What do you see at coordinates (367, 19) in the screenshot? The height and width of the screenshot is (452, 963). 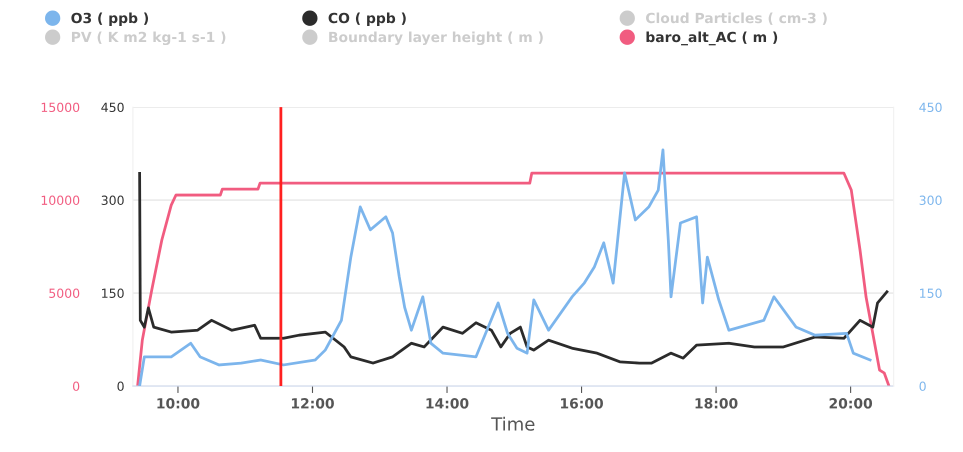 I see `legend-label: CO ( ppb )` at bounding box center [367, 19].